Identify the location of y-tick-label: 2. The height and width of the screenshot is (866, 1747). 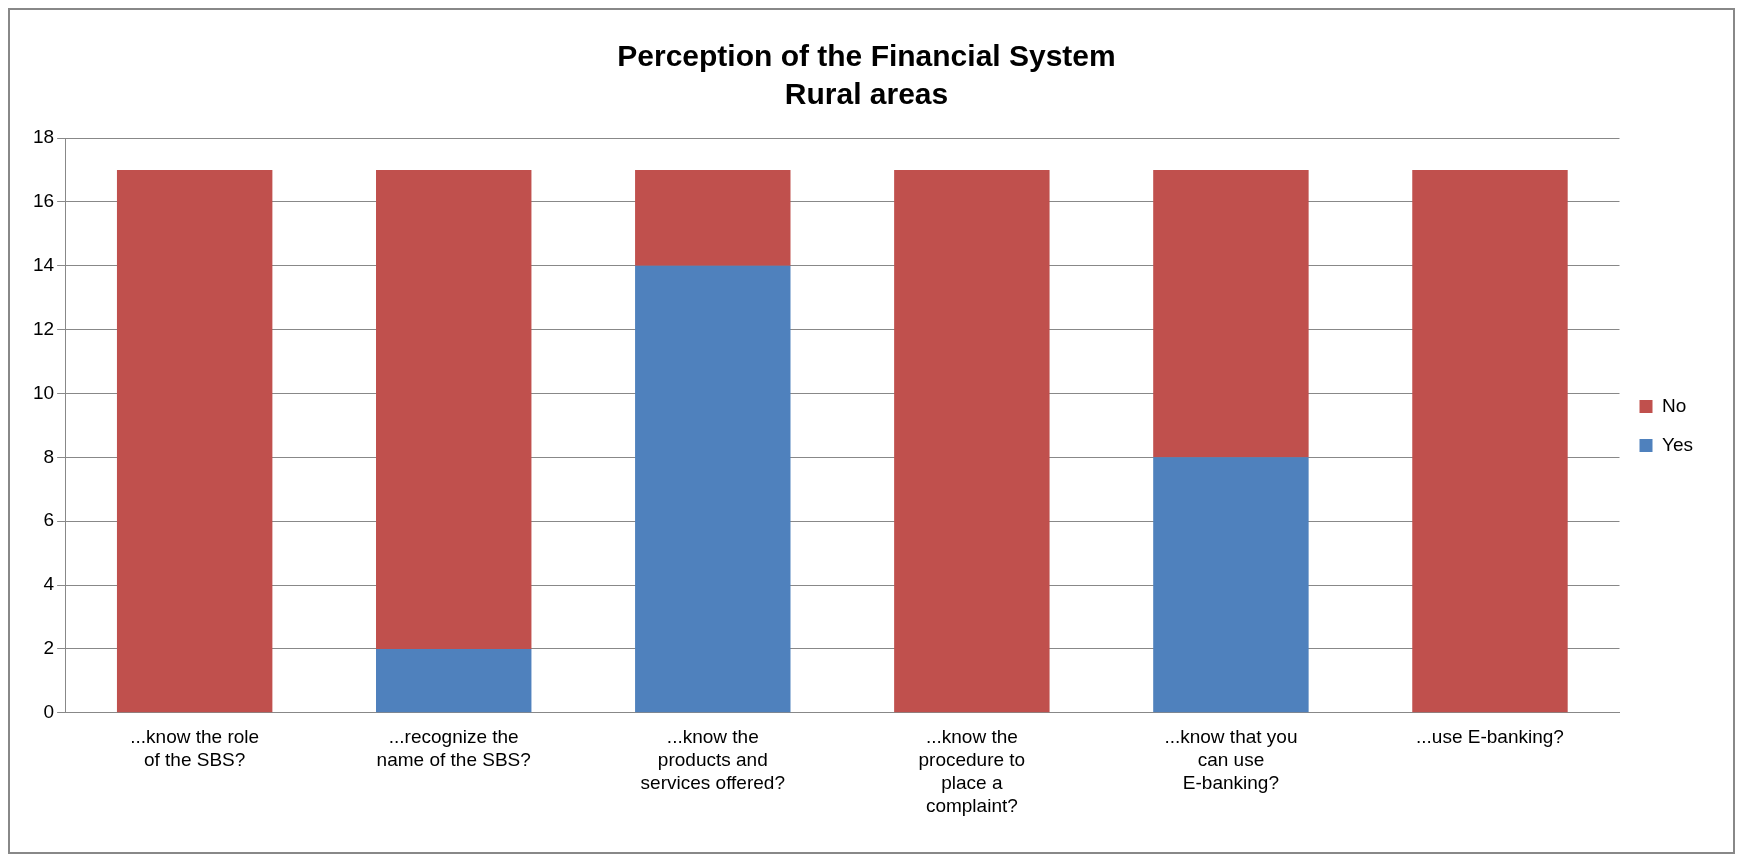
(49, 648).